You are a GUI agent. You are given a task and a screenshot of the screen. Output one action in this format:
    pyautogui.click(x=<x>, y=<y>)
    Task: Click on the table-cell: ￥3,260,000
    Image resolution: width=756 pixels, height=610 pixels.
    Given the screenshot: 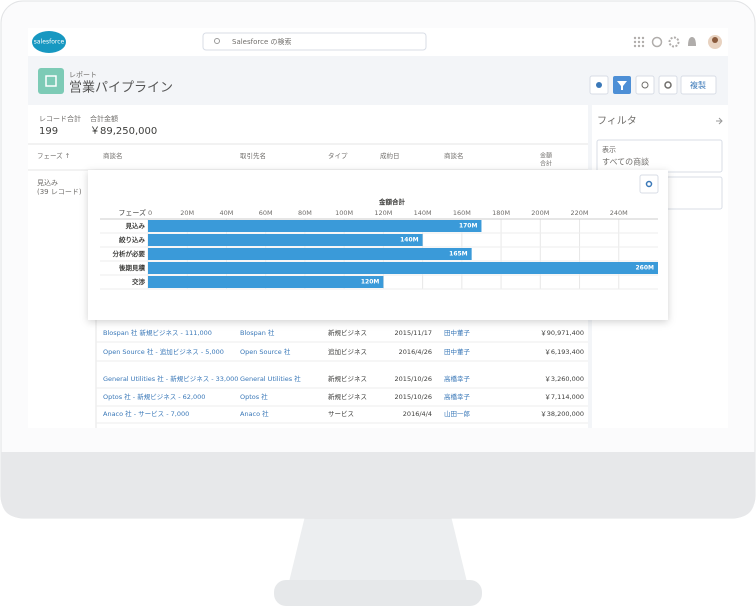 What is the action you would take?
    pyautogui.click(x=564, y=379)
    